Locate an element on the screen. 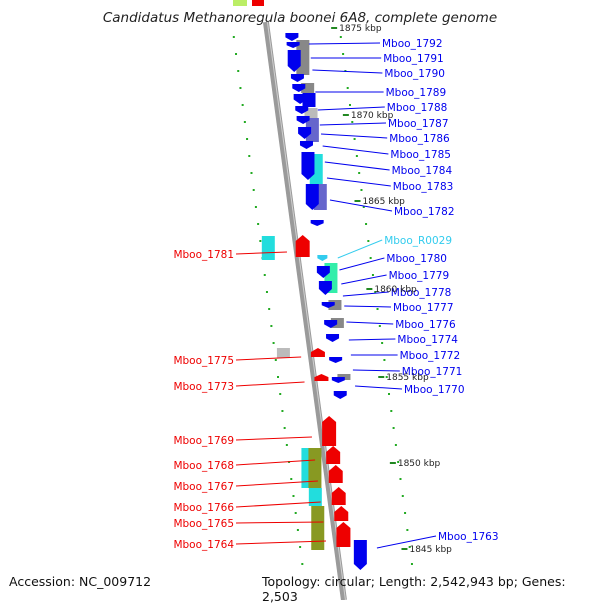 The height and width of the screenshot is (604, 600). gene-label-mboo_1768: Mboo_1768 is located at coordinates (203, 466).